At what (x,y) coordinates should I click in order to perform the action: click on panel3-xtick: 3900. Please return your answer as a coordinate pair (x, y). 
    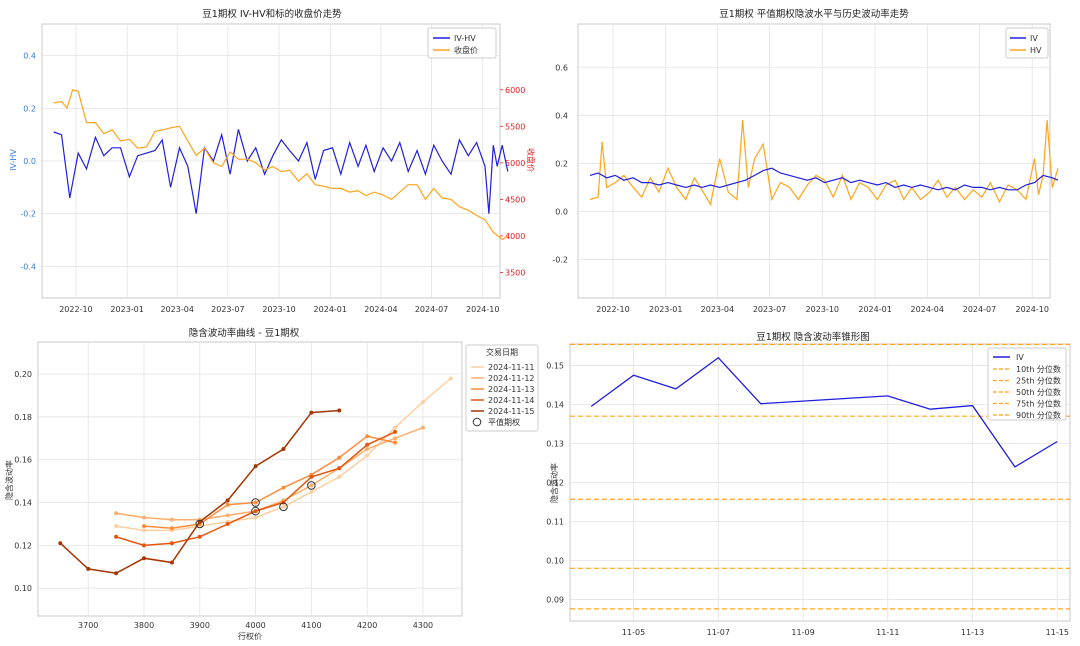
    Looking at the image, I should click on (200, 625).